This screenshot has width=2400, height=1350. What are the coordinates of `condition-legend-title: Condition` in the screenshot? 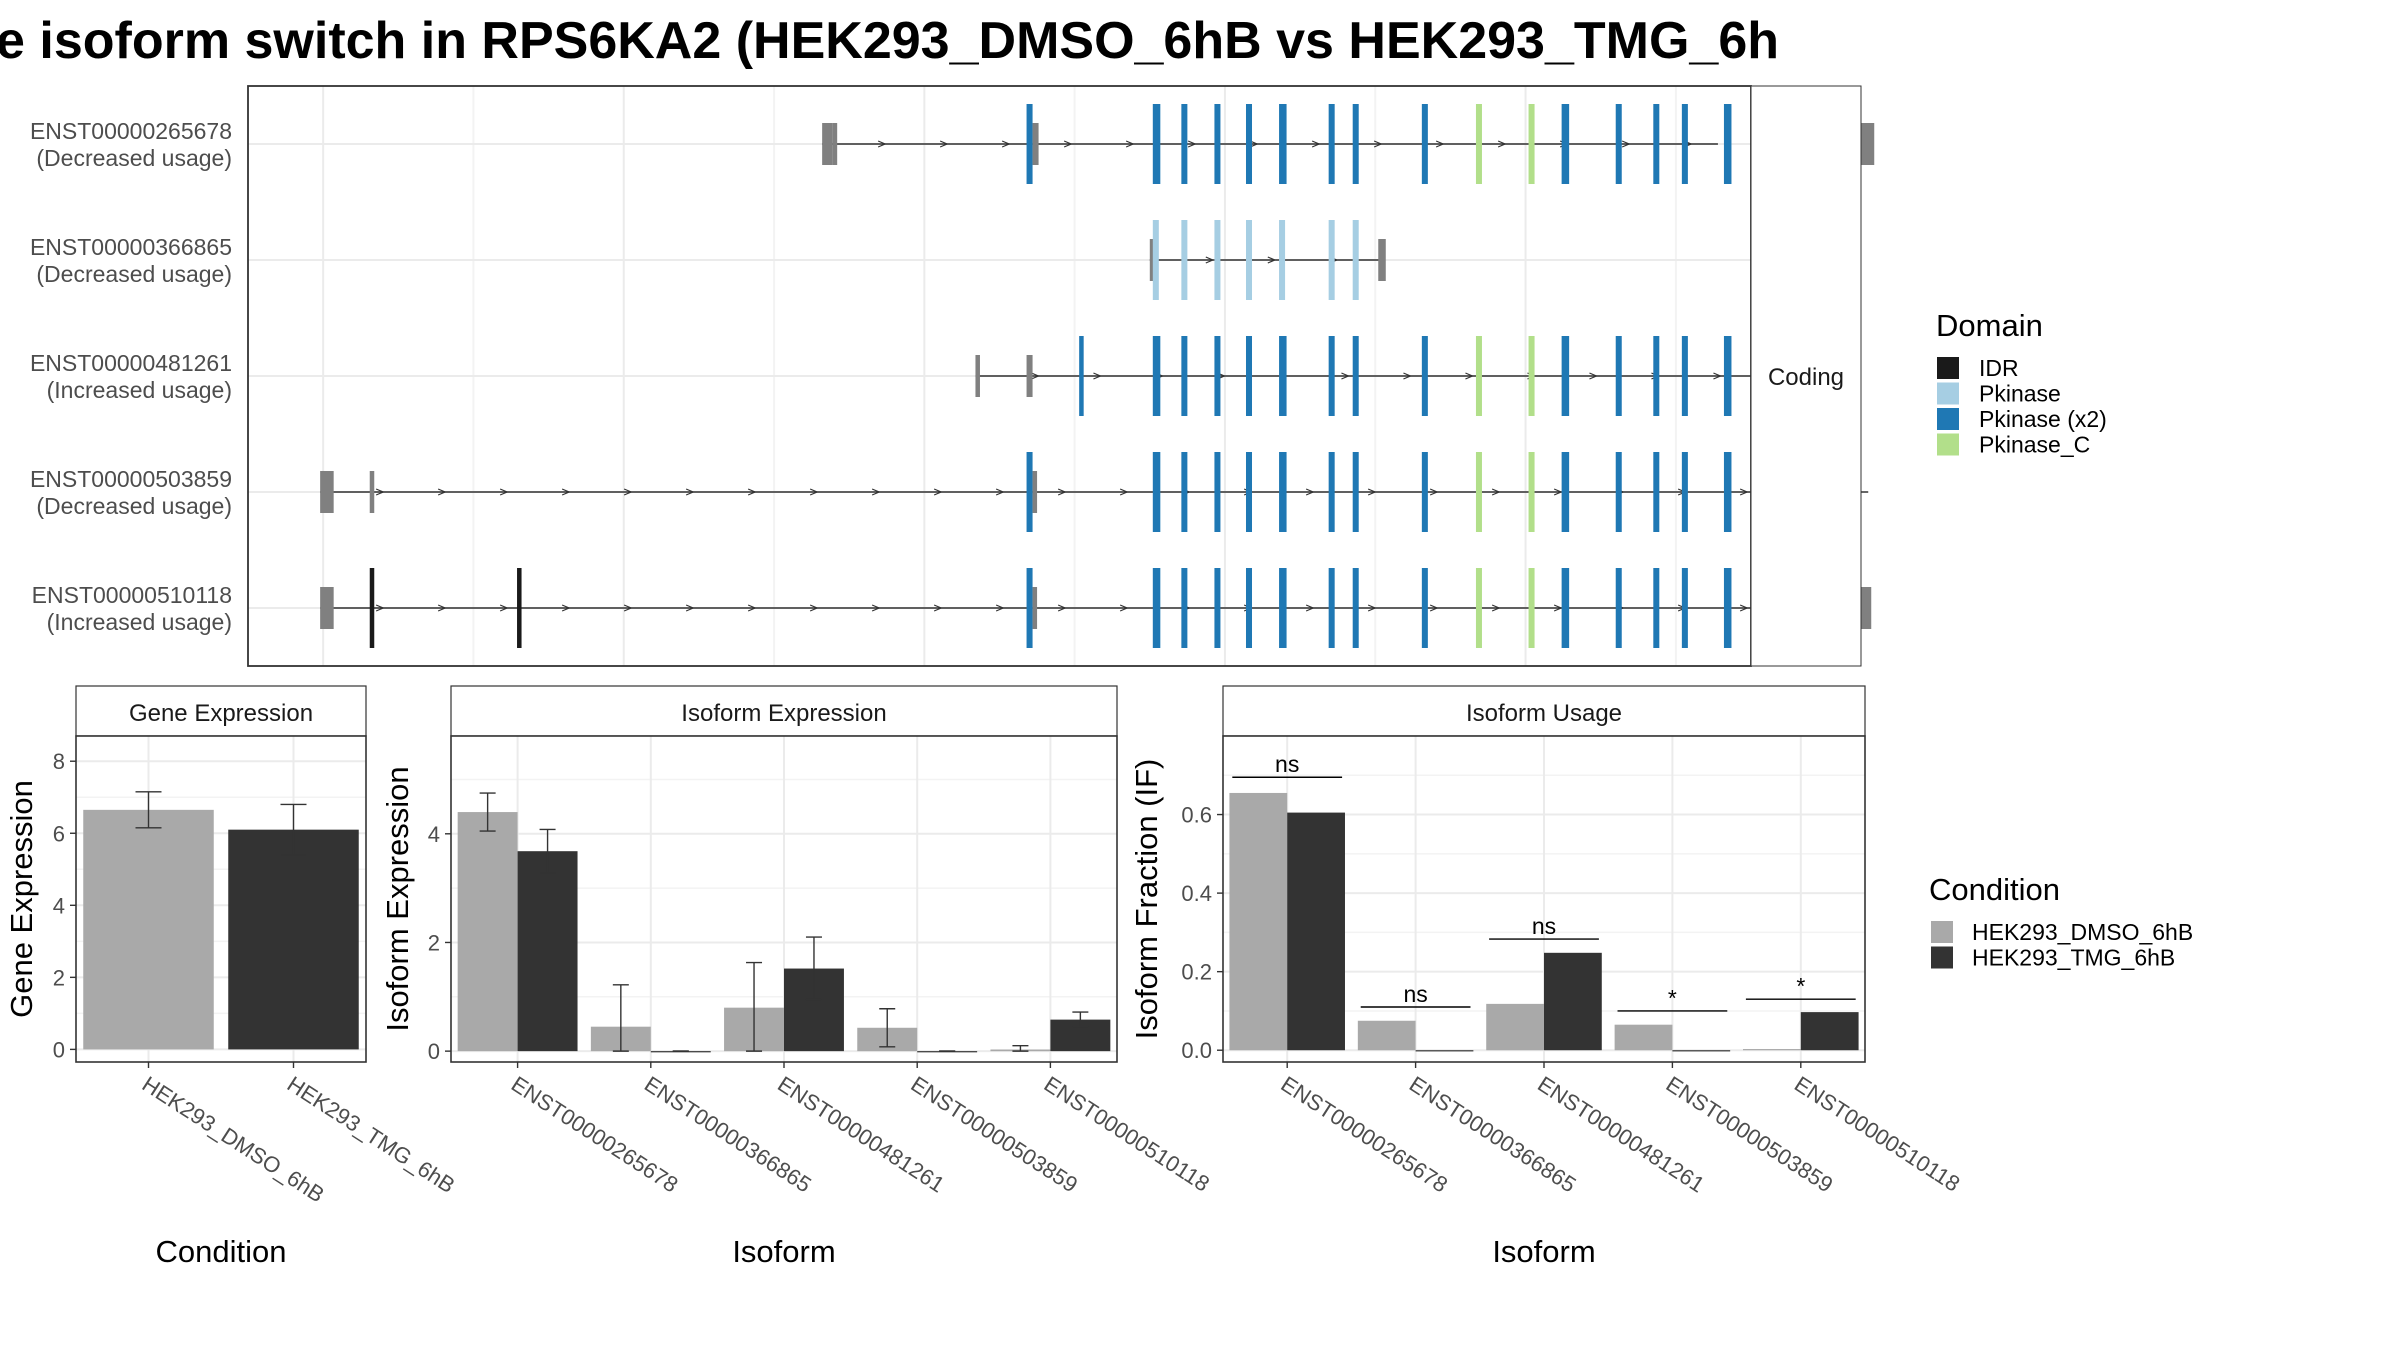 It's located at (1994, 889).